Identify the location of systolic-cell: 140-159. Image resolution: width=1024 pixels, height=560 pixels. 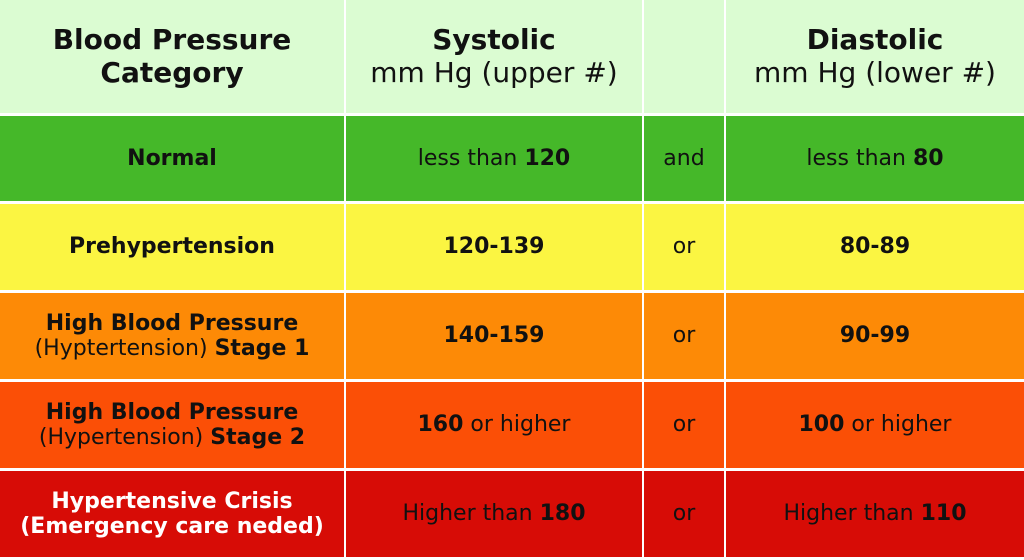
(495, 337).